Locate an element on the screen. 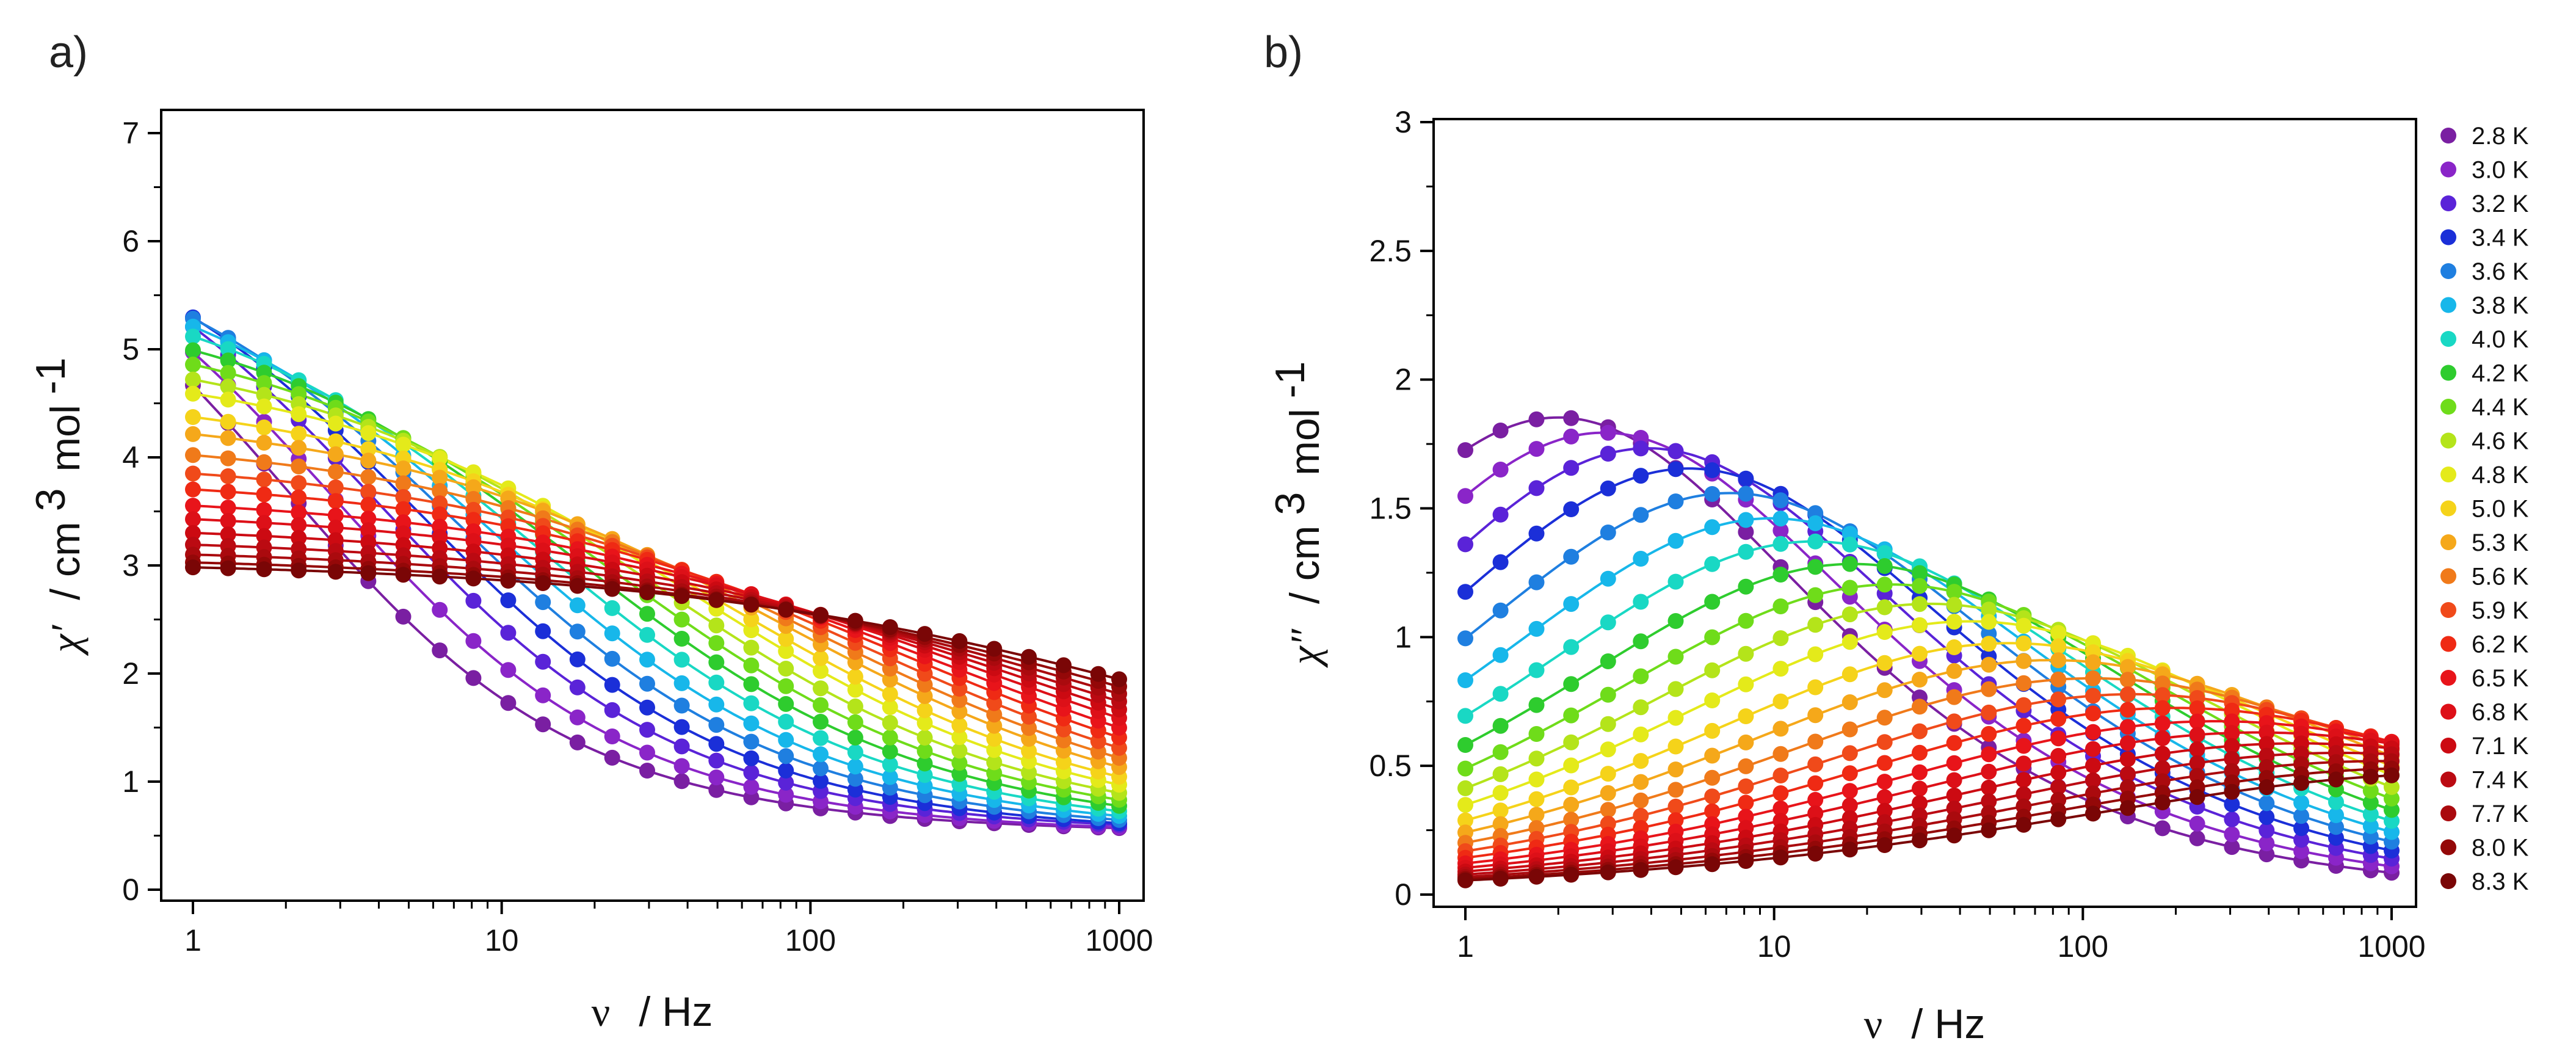 This screenshot has width=2576, height=1057. legend-label: 7.7 K is located at coordinates (2500, 814).